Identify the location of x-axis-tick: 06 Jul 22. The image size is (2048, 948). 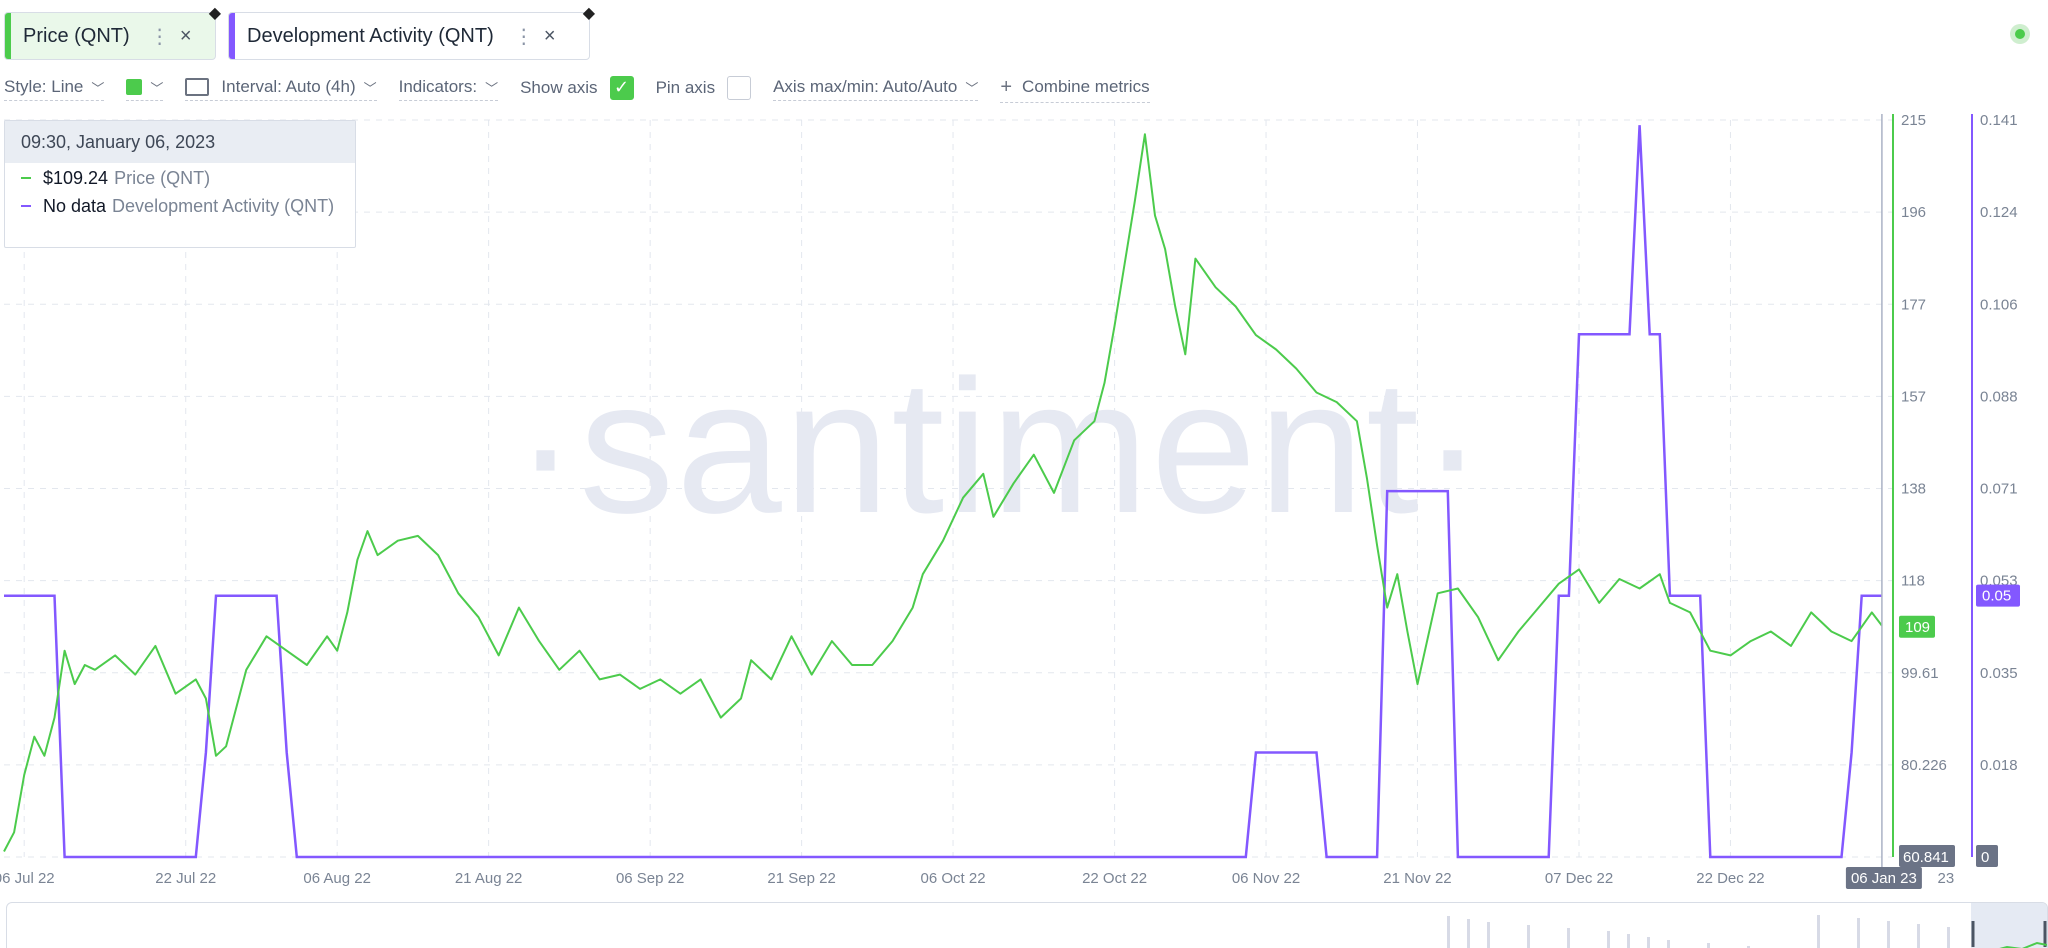
(27, 878).